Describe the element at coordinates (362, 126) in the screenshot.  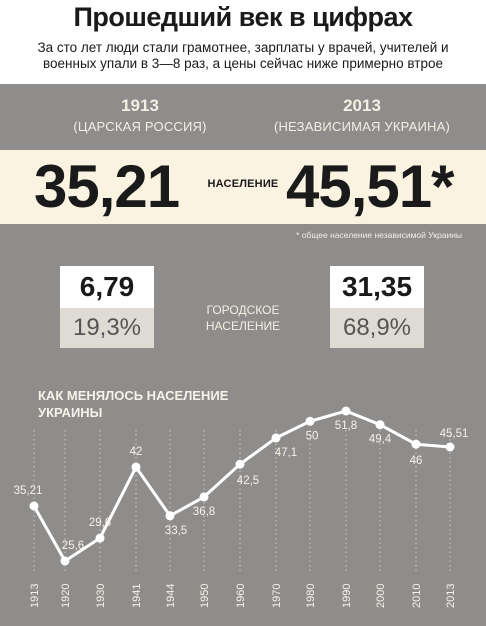
I see `right-period: (НЕЗАВИСИМАЯ УКРАИНА)` at that location.